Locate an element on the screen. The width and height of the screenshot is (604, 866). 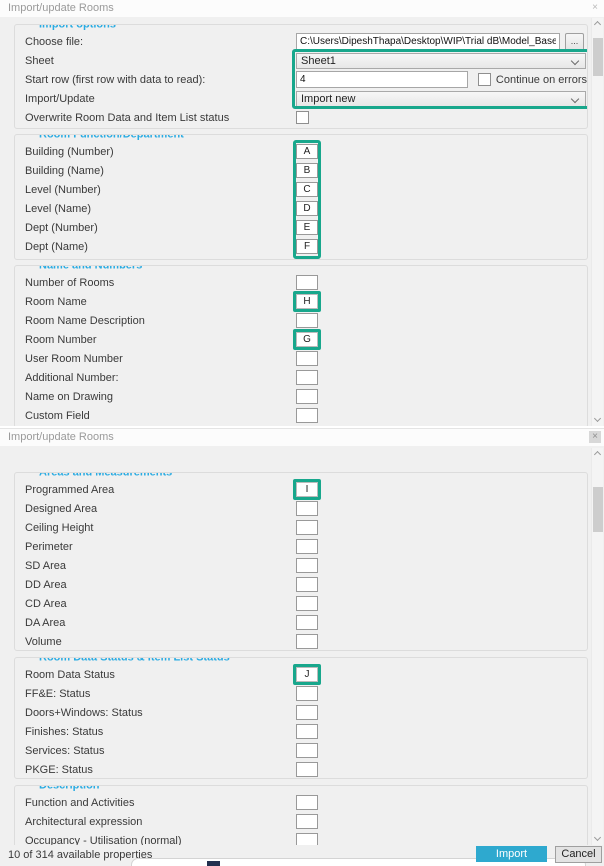
sheet-selected-value: Sheet1 is located at coordinates (318, 60).